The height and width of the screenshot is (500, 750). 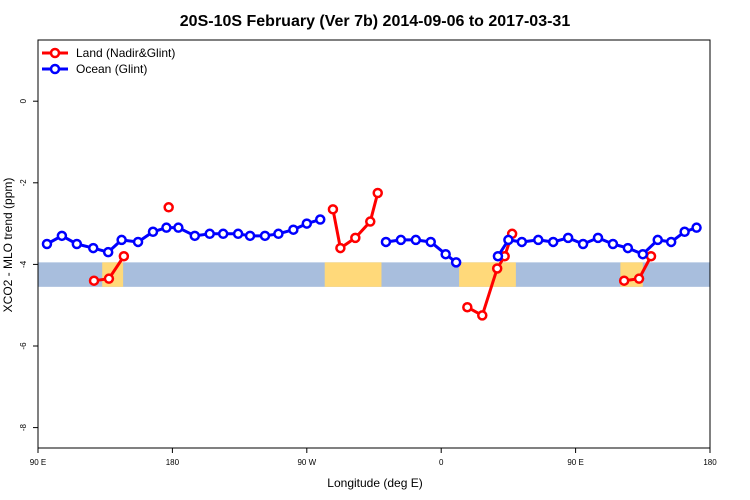 What do you see at coordinates (373, 457) in the screenshot?
I see `x-axis: 90 E 180 90 W 0 90 E 180` at bounding box center [373, 457].